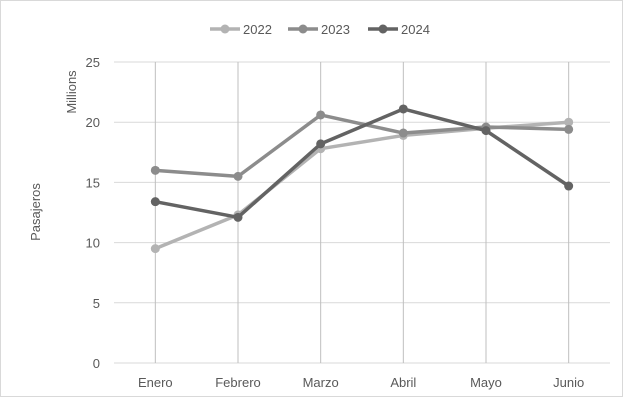  I want to click on y-tick-label: 0, so click(96, 363).